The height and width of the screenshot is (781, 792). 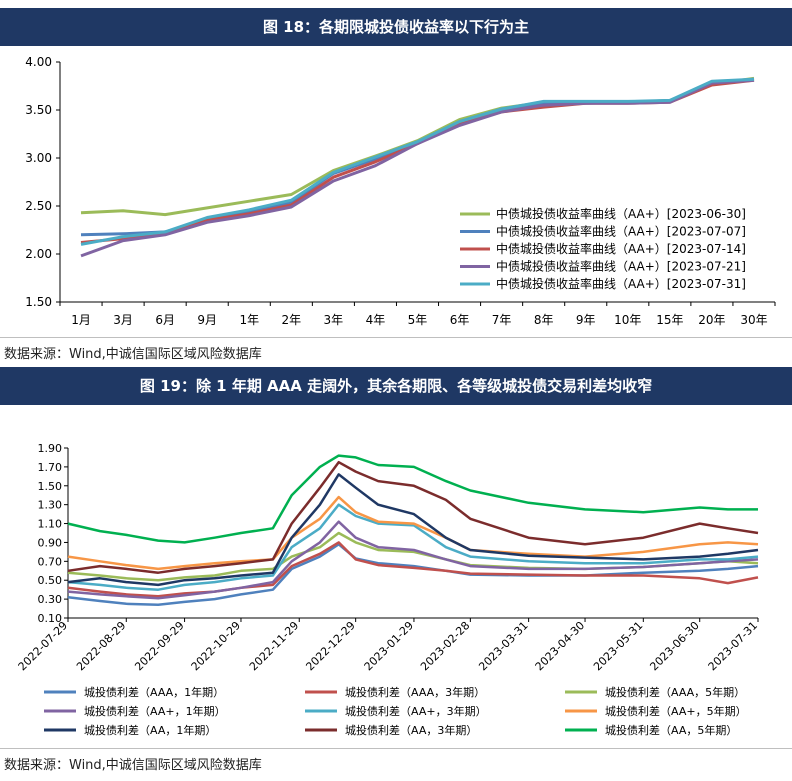 What do you see at coordinates (154, 692) in the screenshot?
I see `legend-label: 城投债利差（AAA，1年期）` at bounding box center [154, 692].